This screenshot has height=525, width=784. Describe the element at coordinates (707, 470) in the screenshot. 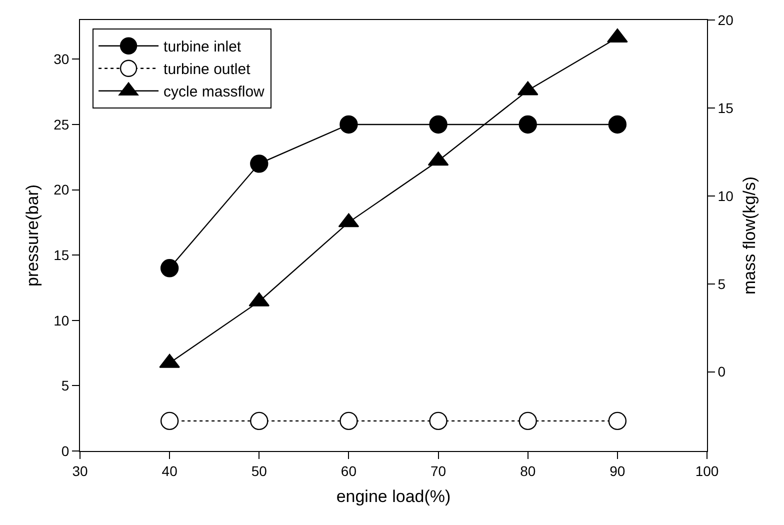

I see `x-tick-label: 100` at that location.